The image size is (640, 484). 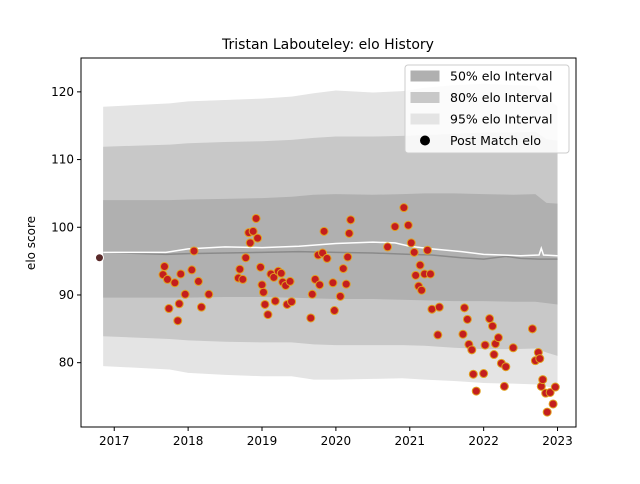 What do you see at coordinates (188, 441) in the screenshot?
I see `x-tick-label: 2018` at bounding box center [188, 441].